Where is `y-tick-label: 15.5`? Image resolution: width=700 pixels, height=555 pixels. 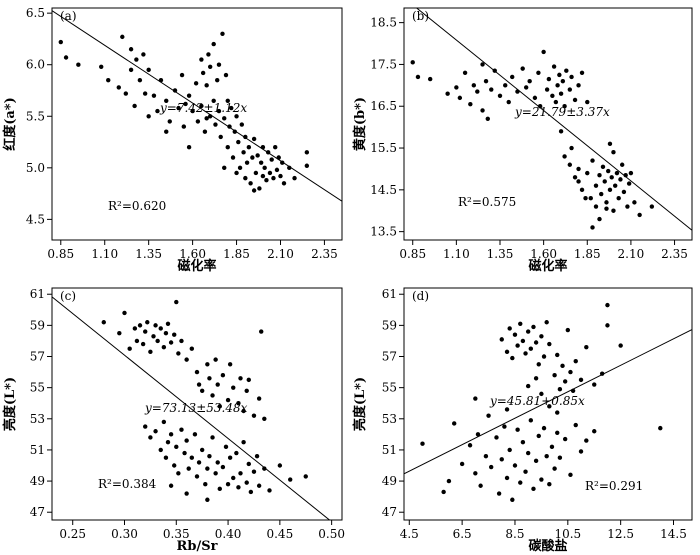
y-tick-label: 15.5 is located at coordinates (383, 148).